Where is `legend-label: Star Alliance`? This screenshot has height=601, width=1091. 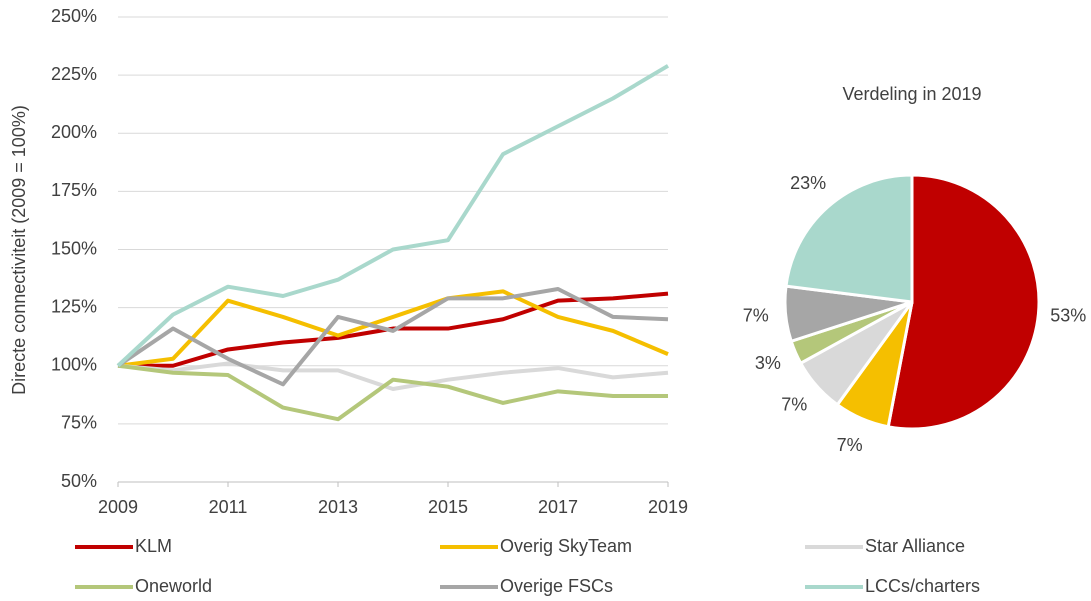 legend-label: Star Alliance is located at coordinates (915, 546).